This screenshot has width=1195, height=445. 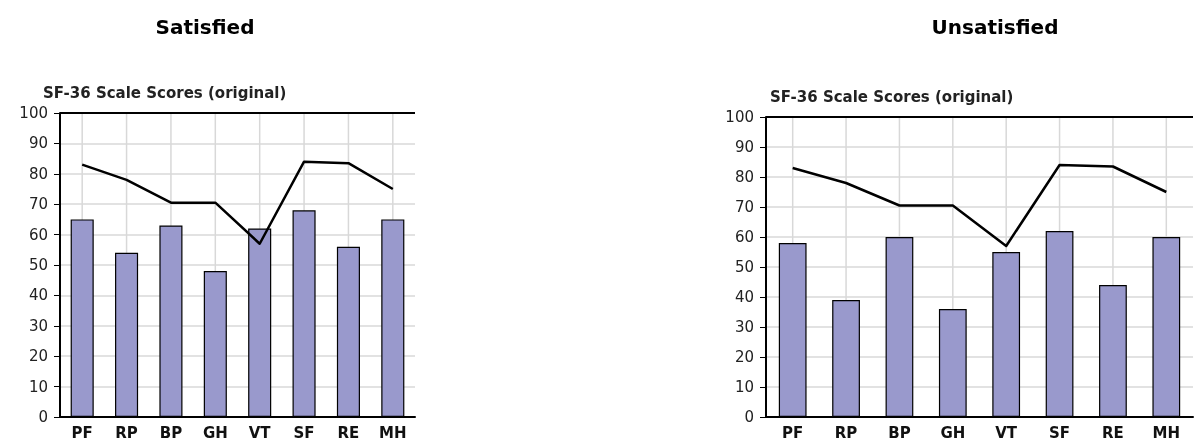 I want to click on chart-title: Satisfied, so click(x=205, y=27).